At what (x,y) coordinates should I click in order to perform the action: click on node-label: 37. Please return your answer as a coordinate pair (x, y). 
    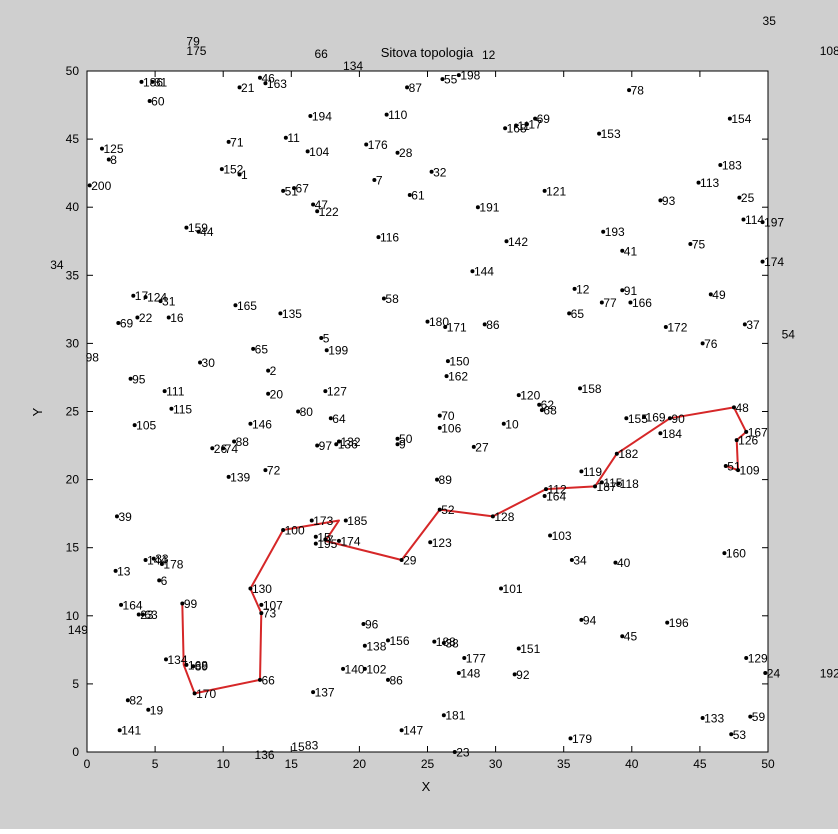
    Looking at the image, I should click on (753, 325).